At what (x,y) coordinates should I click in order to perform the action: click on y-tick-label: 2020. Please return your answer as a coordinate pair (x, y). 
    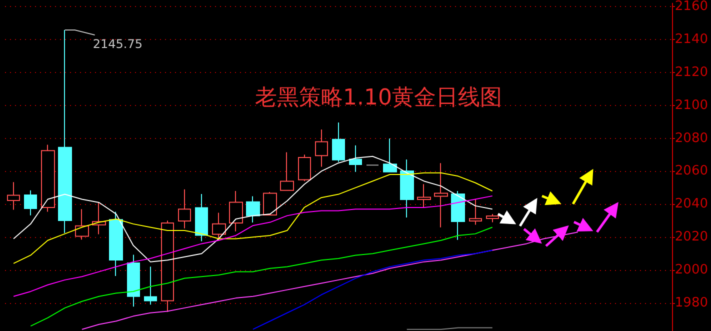
    Looking at the image, I should click on (691, 237).